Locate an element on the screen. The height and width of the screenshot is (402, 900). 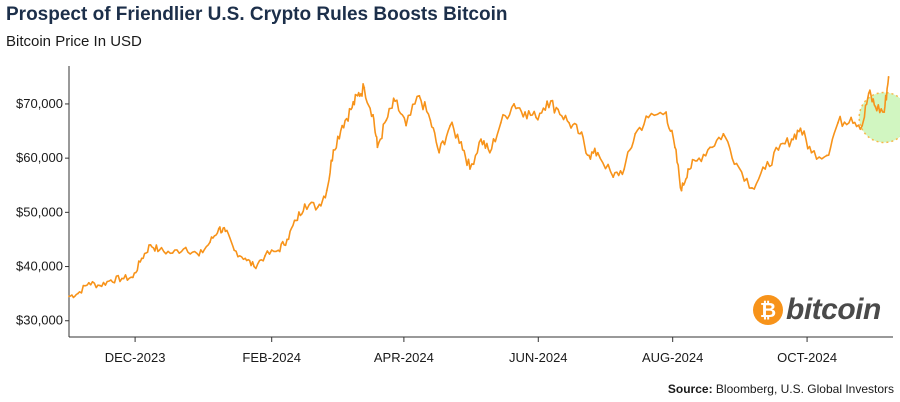
y-tick-label: $70,000 is located at coordinates (39, 103).